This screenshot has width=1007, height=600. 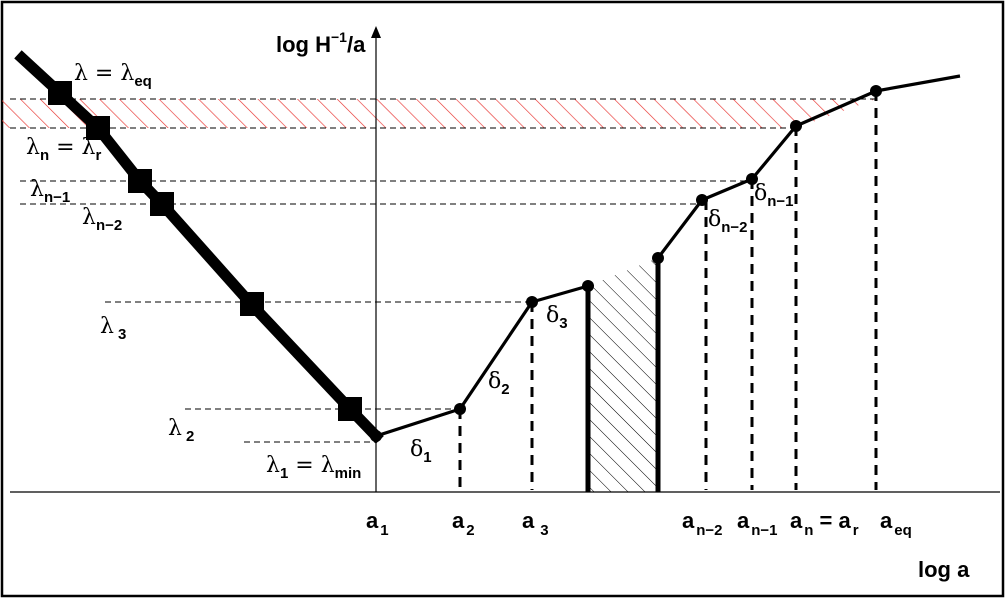 I want to click on delta-1-label: δ1, so click(x=421, y=451).